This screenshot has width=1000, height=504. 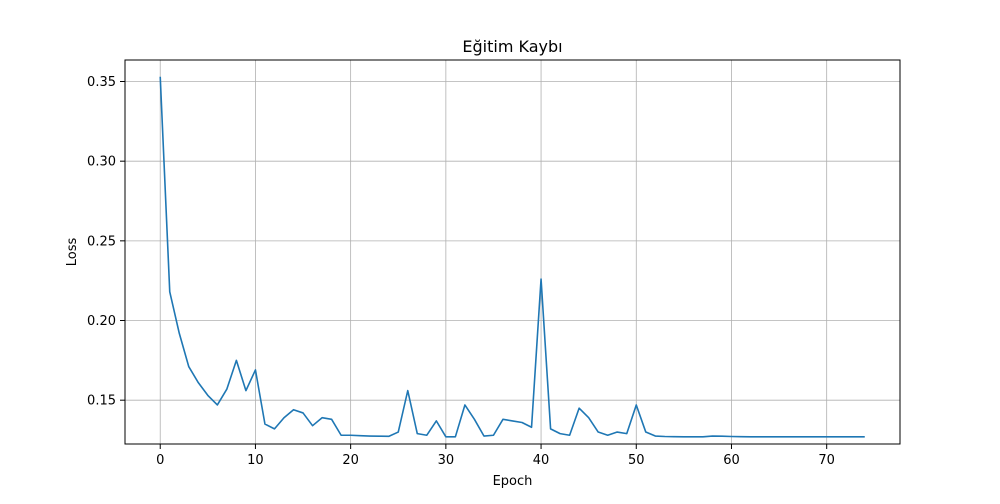 What do you see at coordinates (101, 401) in the screenshot?
I see `y-tick-label: 0.15` at bounding box center [101, 401].